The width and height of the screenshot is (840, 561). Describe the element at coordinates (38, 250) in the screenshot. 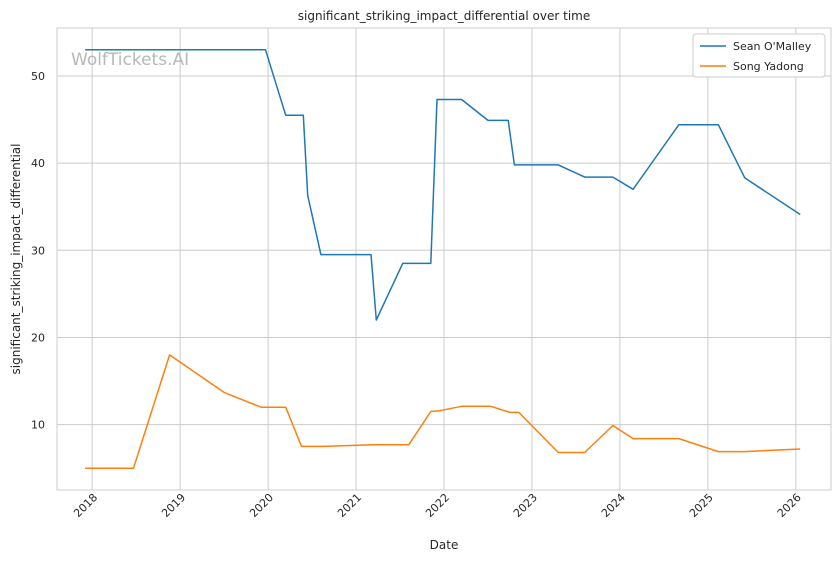

I see `y-tick-label-30: 30` at that location.